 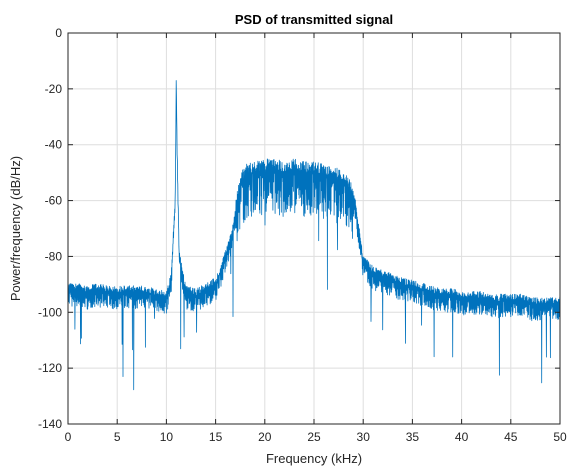 I want to click on y-tick-label: -40, so click(x=54, y=145).